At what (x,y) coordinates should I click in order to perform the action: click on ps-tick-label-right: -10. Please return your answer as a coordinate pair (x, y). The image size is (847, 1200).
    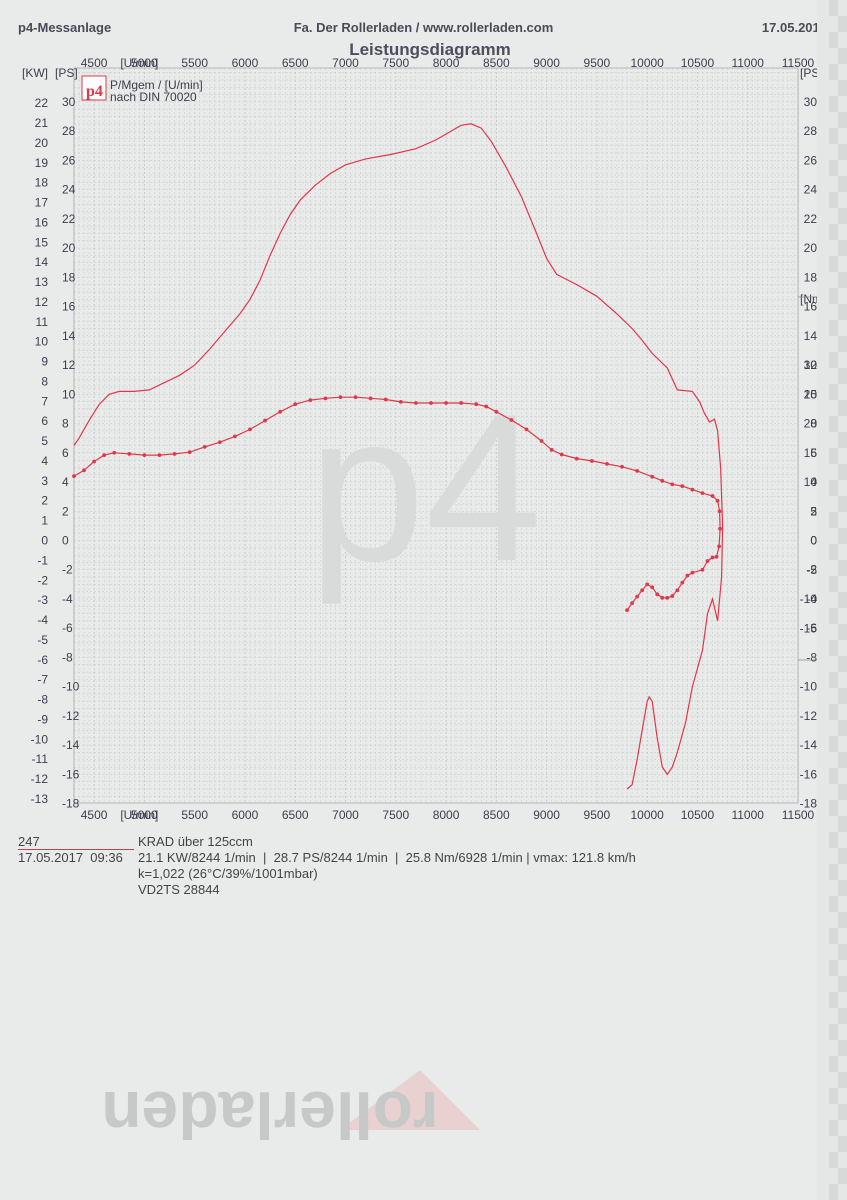
    Looking at the image, I should click on (809, 687).